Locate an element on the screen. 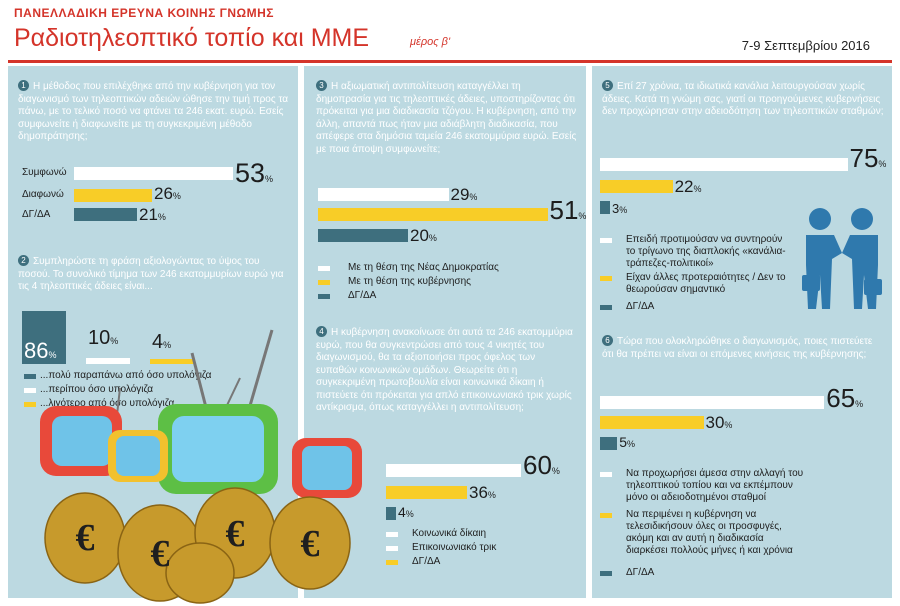  q4-value-dkna: 4% is located at coordinates (406, 512).